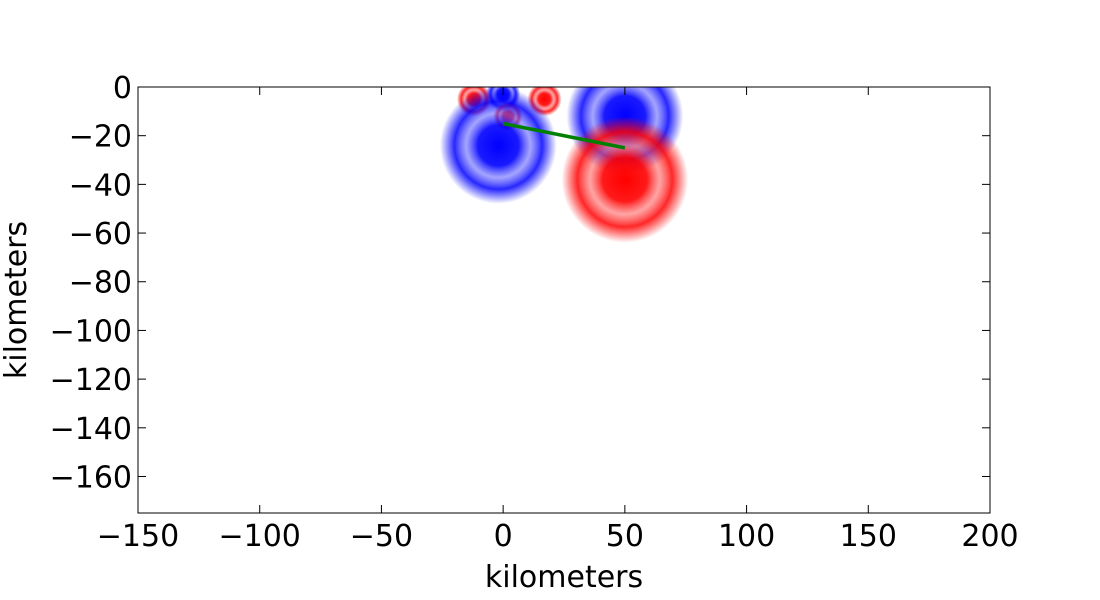 The height and width of the screenshot is (600, 1100). Describe the element at coordinates (625, 536) in the screenshot. I see `x-tick-label: 50` at that location.